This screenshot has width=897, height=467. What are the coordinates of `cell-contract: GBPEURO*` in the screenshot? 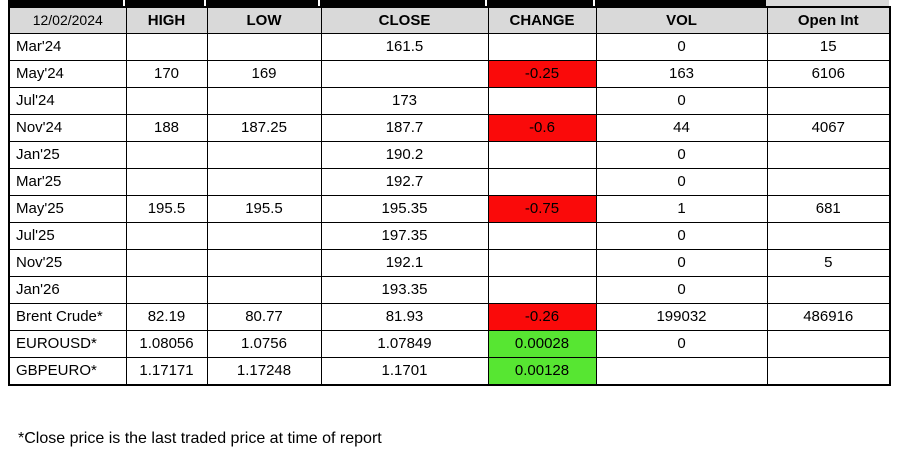 It's located at (67, 371).